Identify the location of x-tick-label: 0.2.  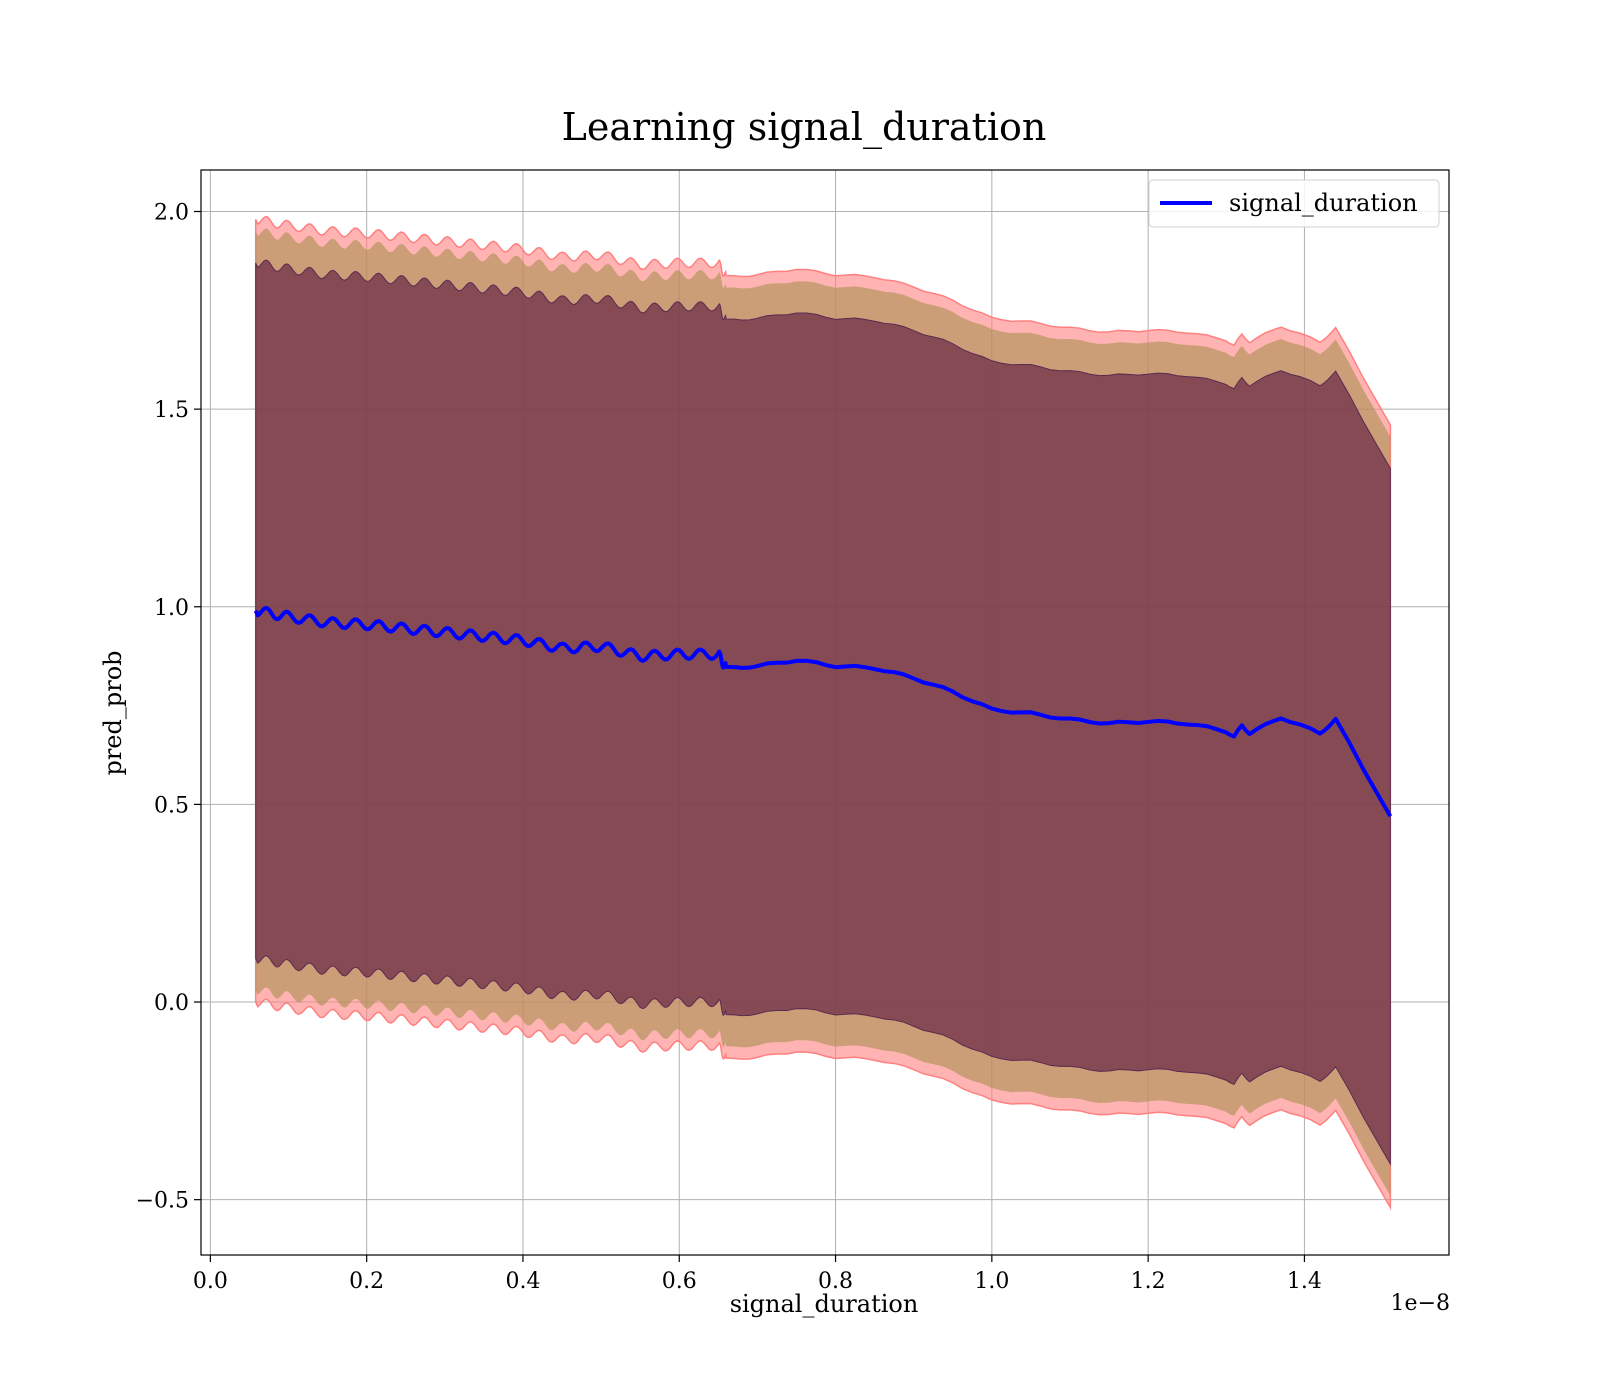
(366, 1281).